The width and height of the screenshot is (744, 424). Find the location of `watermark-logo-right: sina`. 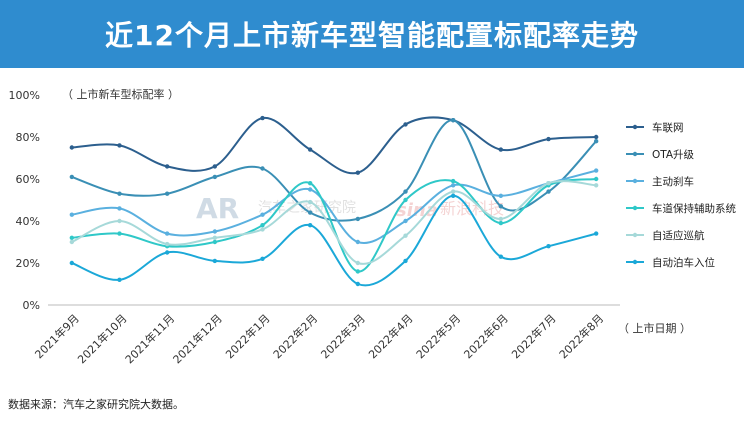

watermark-logo-right: sina is located at coordinates (417, 210).